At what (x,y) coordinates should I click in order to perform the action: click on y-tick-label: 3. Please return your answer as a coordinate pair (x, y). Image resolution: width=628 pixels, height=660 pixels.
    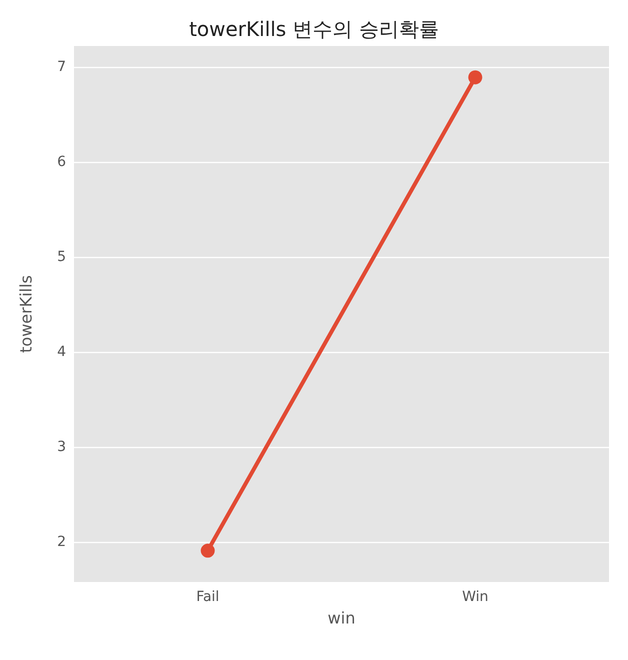
    Looking at the image, I should click on (61, 447).